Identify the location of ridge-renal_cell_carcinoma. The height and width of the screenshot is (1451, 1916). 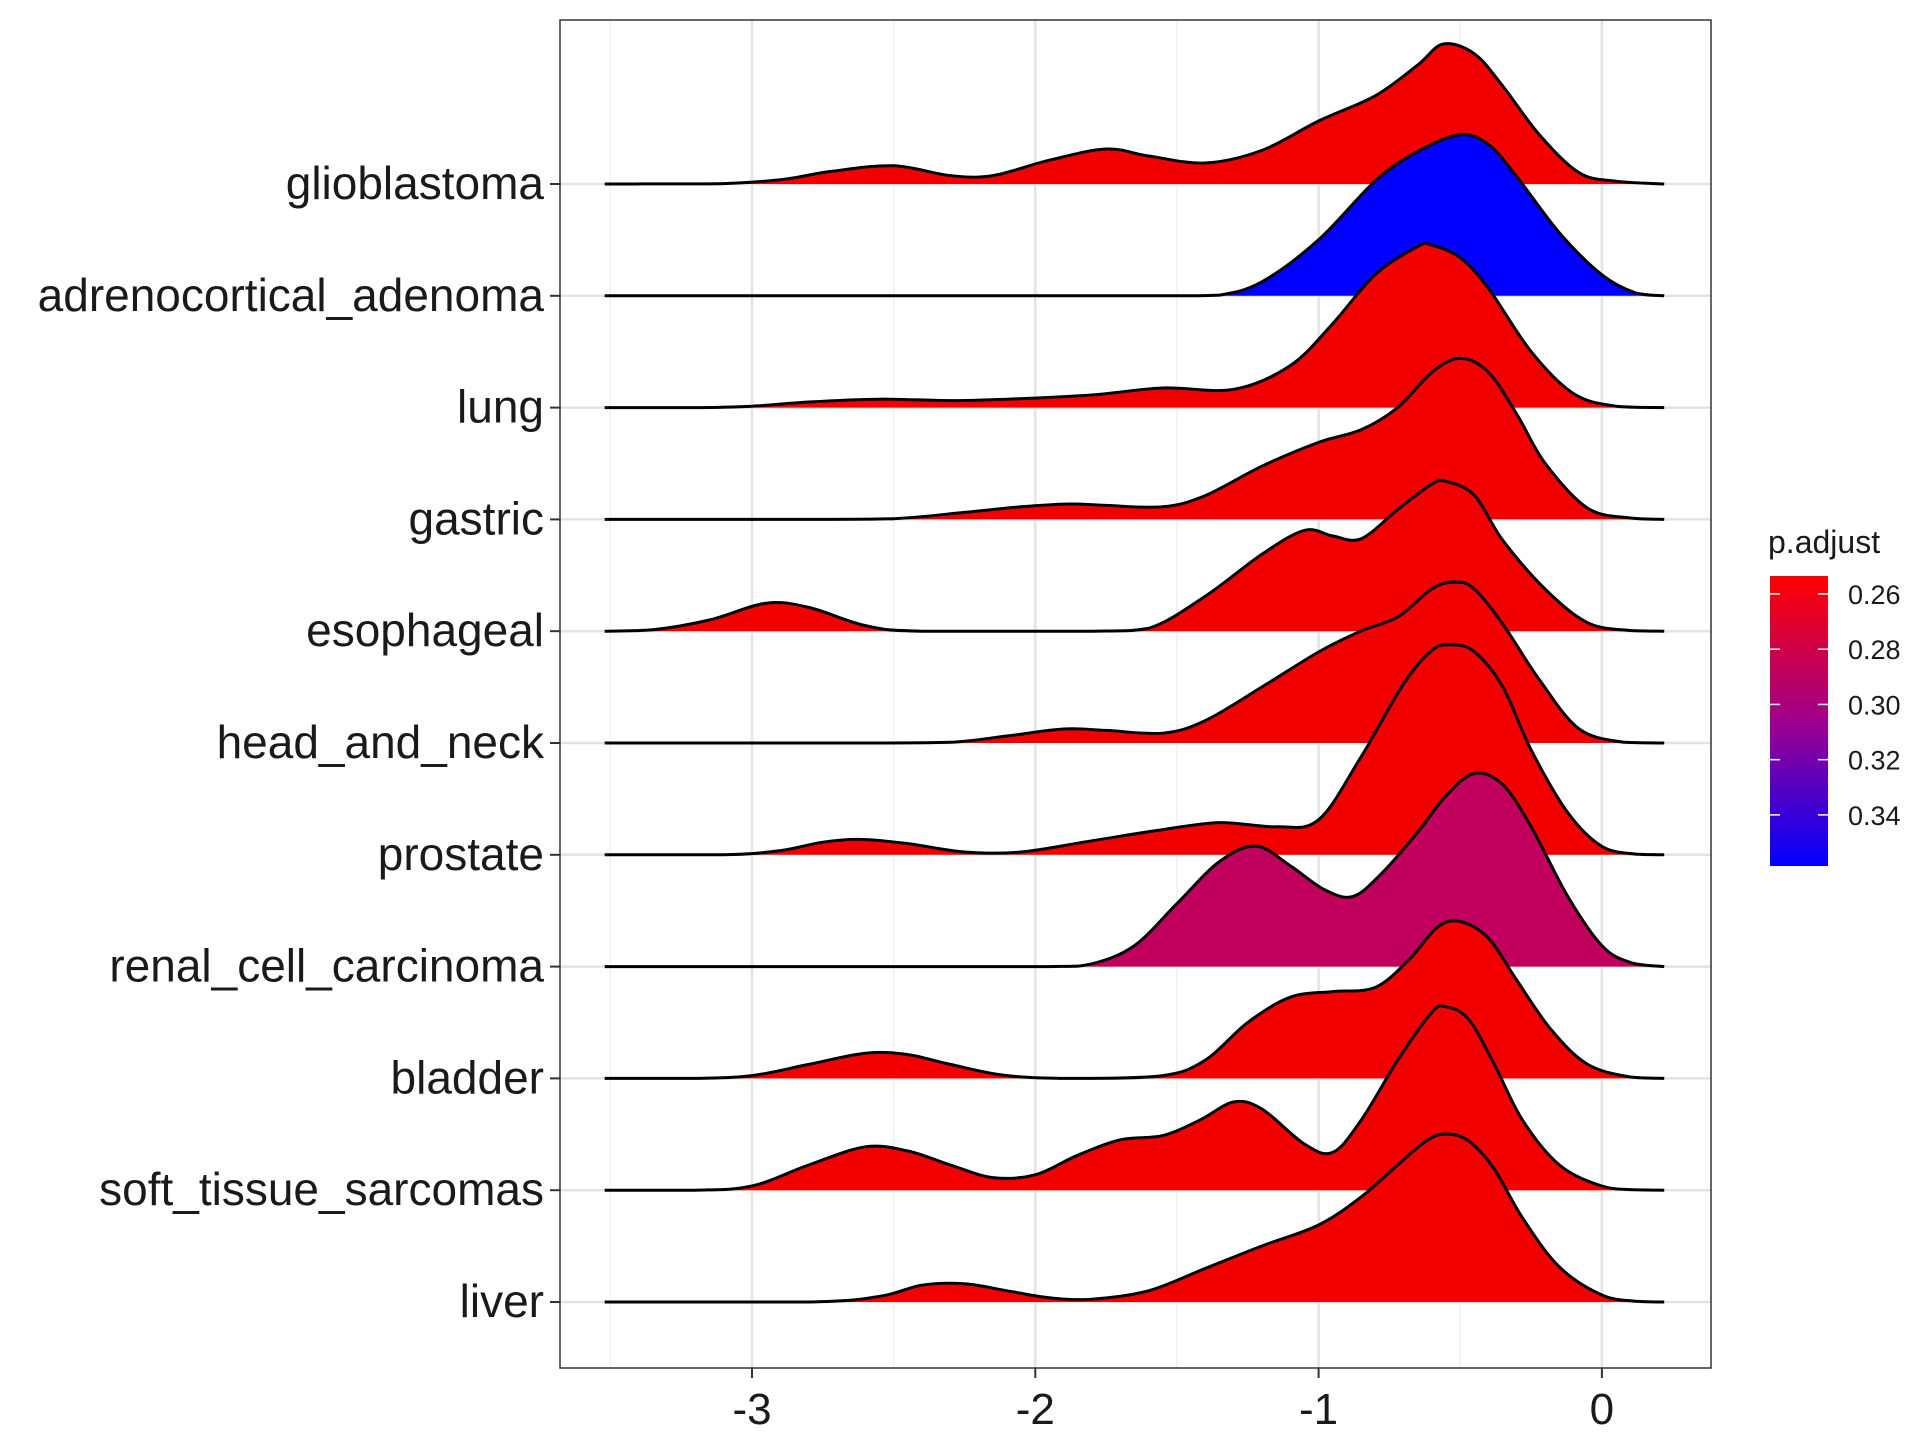
(1134, 870).